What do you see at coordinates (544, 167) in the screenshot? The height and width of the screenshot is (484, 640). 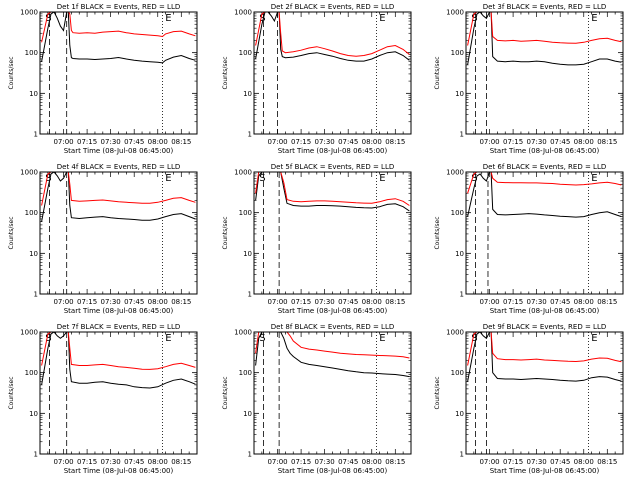 I see `panel-title: Det 6f BLACK = Events, RED = LLD` at bounding box center [544, 167].